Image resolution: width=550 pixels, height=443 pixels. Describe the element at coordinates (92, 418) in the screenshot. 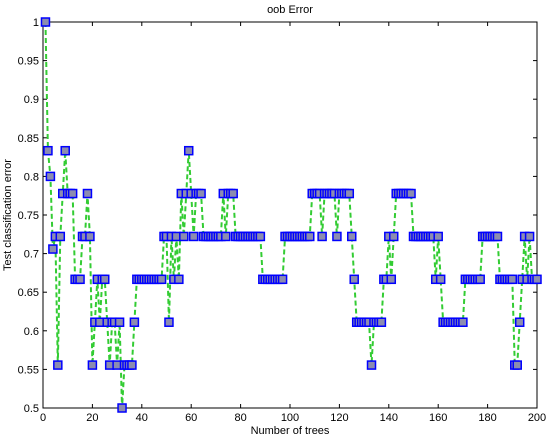

I see `x-tick-label: 20` at that location.